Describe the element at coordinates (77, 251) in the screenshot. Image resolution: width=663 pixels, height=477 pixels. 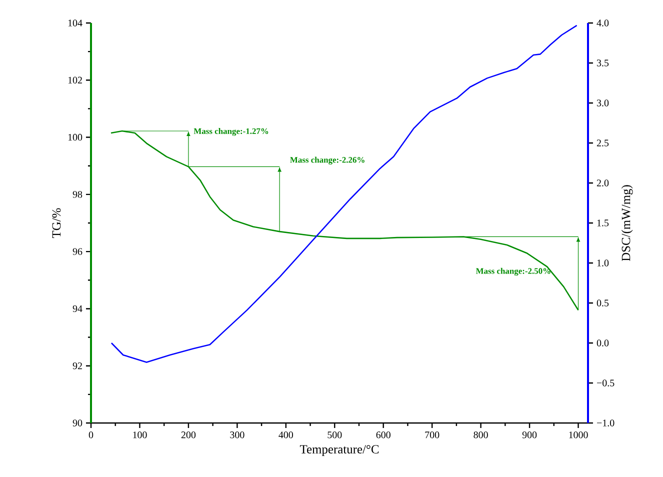
I see `y-tick-label: 96` at that location.